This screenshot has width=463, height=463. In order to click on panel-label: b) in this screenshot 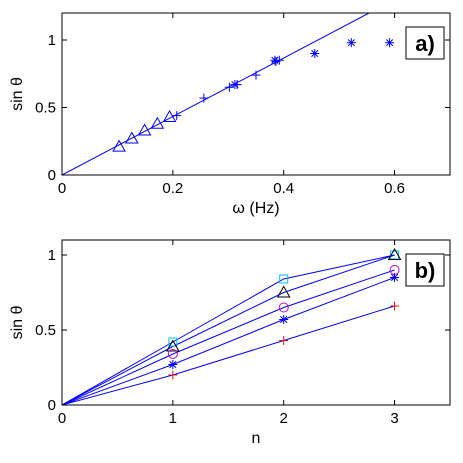, I will do `click(425, 270)`.